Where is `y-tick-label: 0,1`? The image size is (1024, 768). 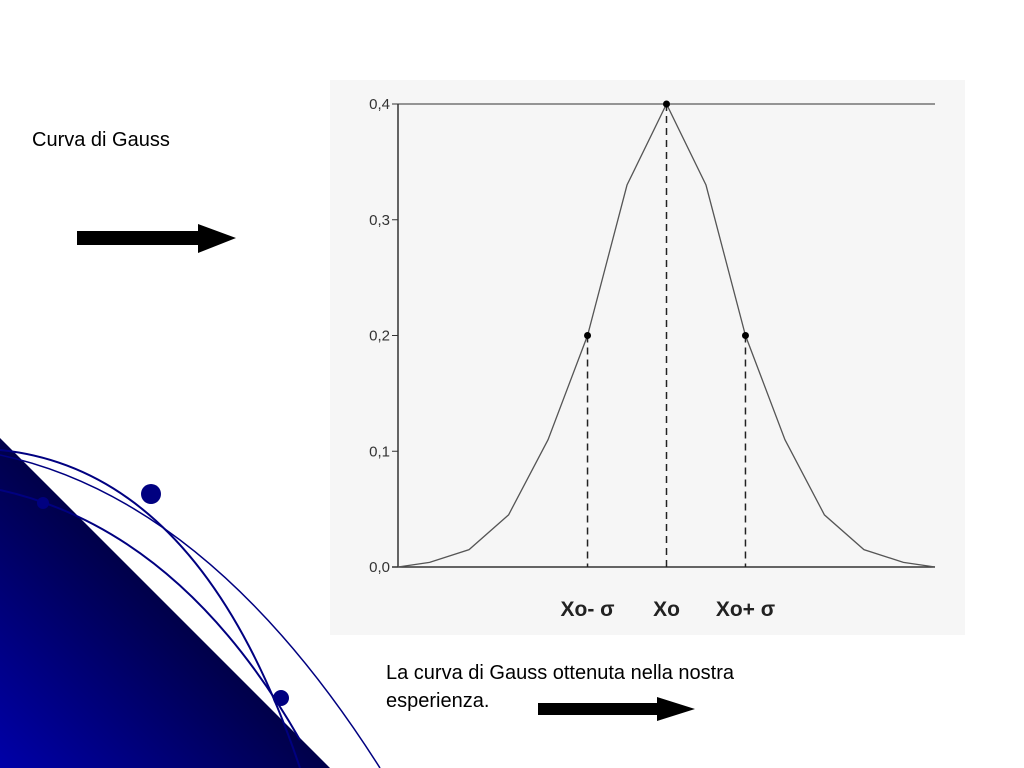 y-tick-label: 0,1 is located at coordinates (379, 451).